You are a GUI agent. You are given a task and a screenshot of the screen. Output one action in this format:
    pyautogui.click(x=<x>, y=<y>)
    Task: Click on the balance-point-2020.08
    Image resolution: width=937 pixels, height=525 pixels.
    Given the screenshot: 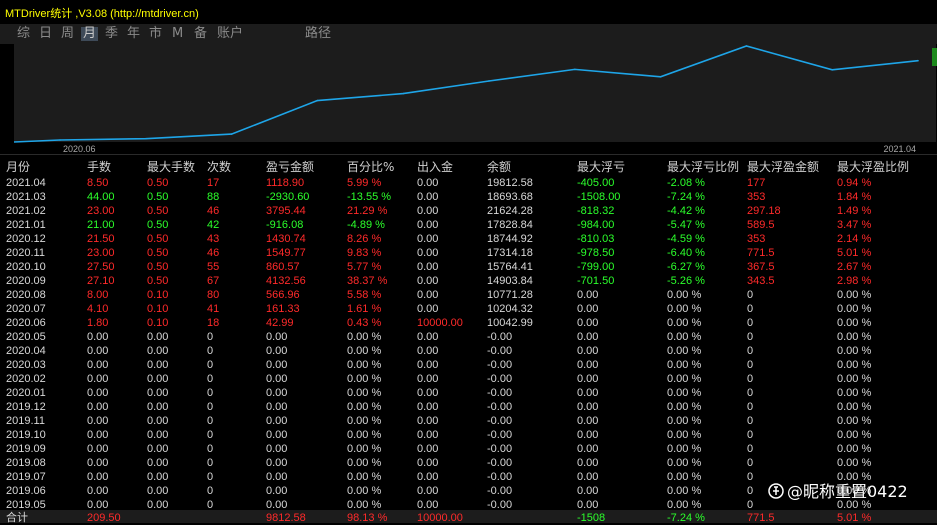 What is the action you would take?
    pyautogui.click(x=231, y=134)
    